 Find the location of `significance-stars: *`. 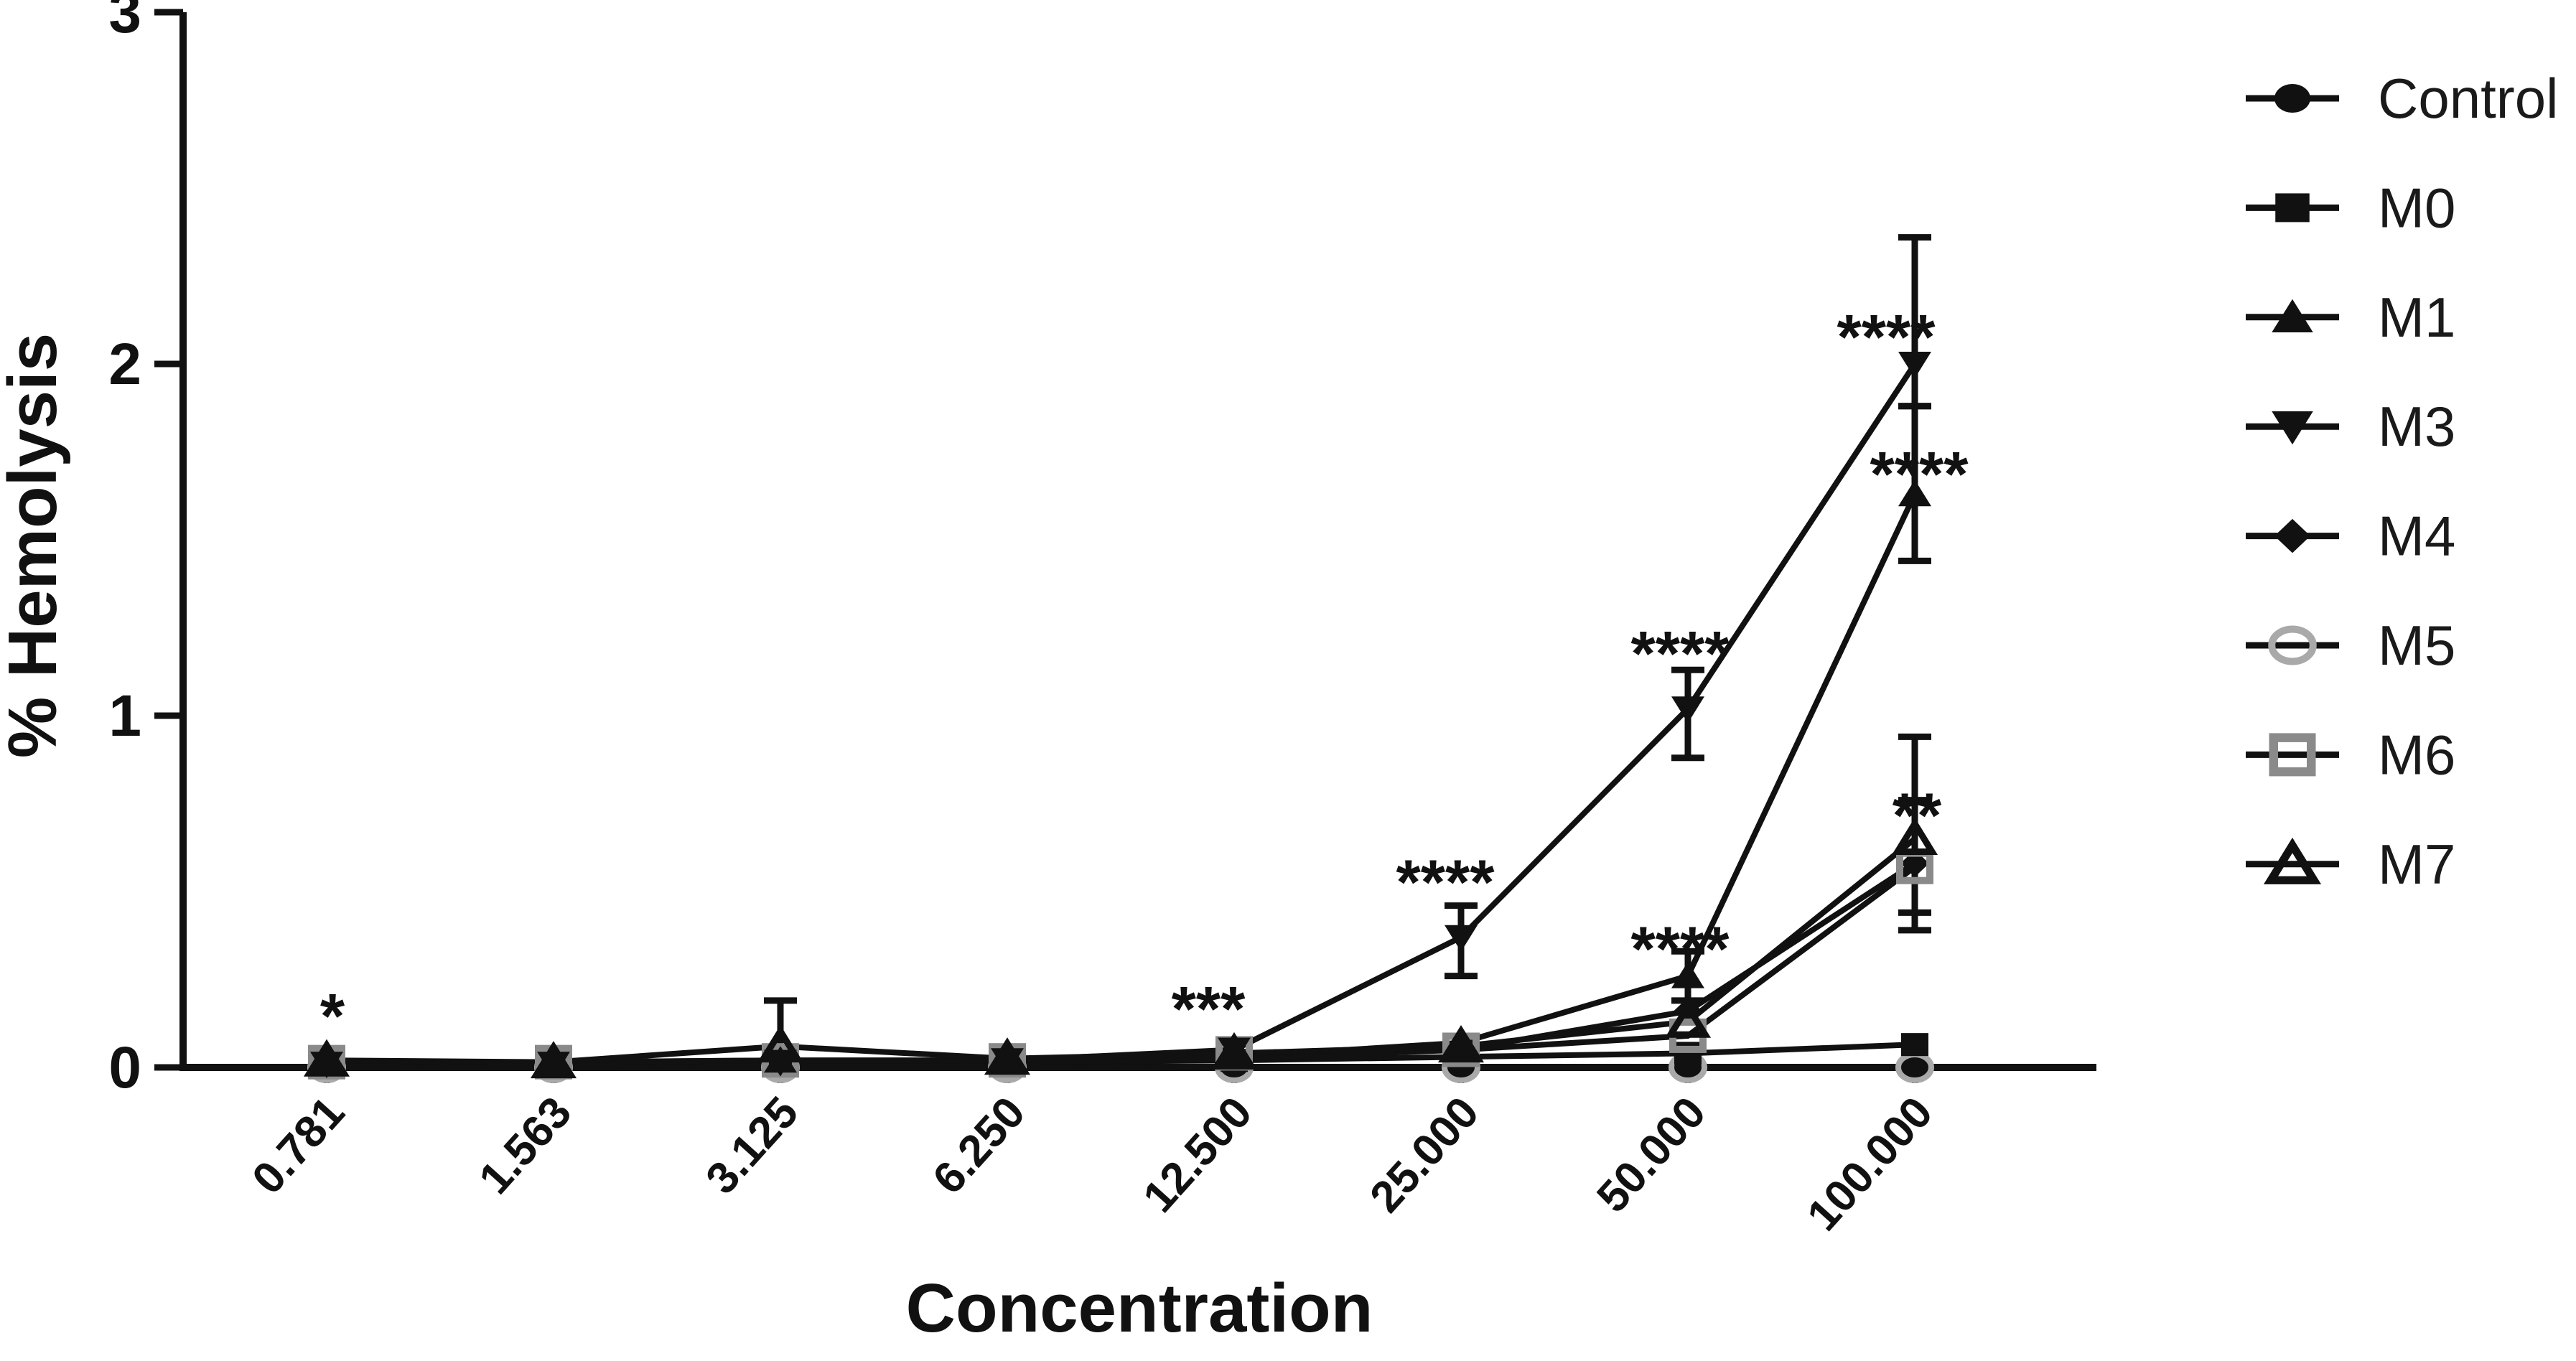

significance-stars: * is located at coordinates (332, 1015).